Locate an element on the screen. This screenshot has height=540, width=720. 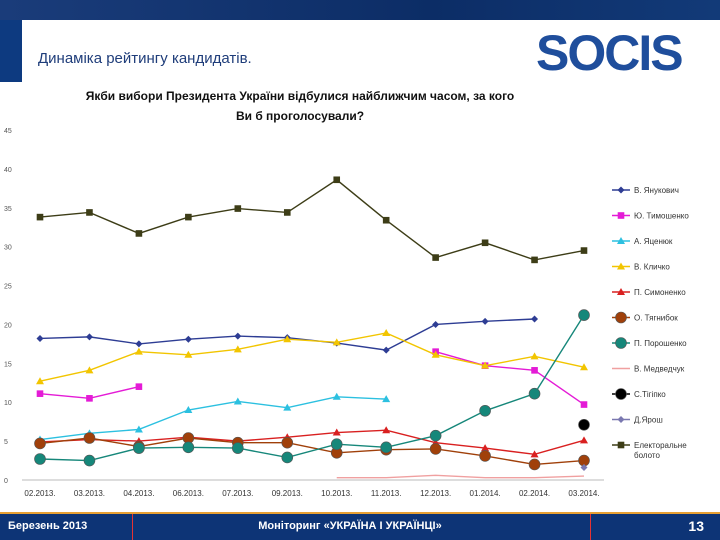
legend-label: Ю. Тимошенко is located at coordinates (661, 216).